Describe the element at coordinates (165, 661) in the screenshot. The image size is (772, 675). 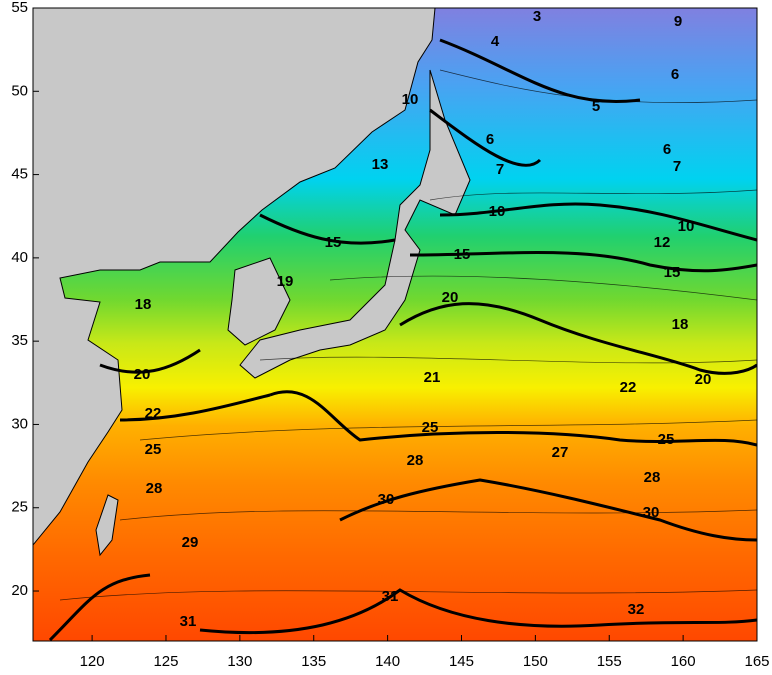
I see `x-tick-label: 125` at that location.